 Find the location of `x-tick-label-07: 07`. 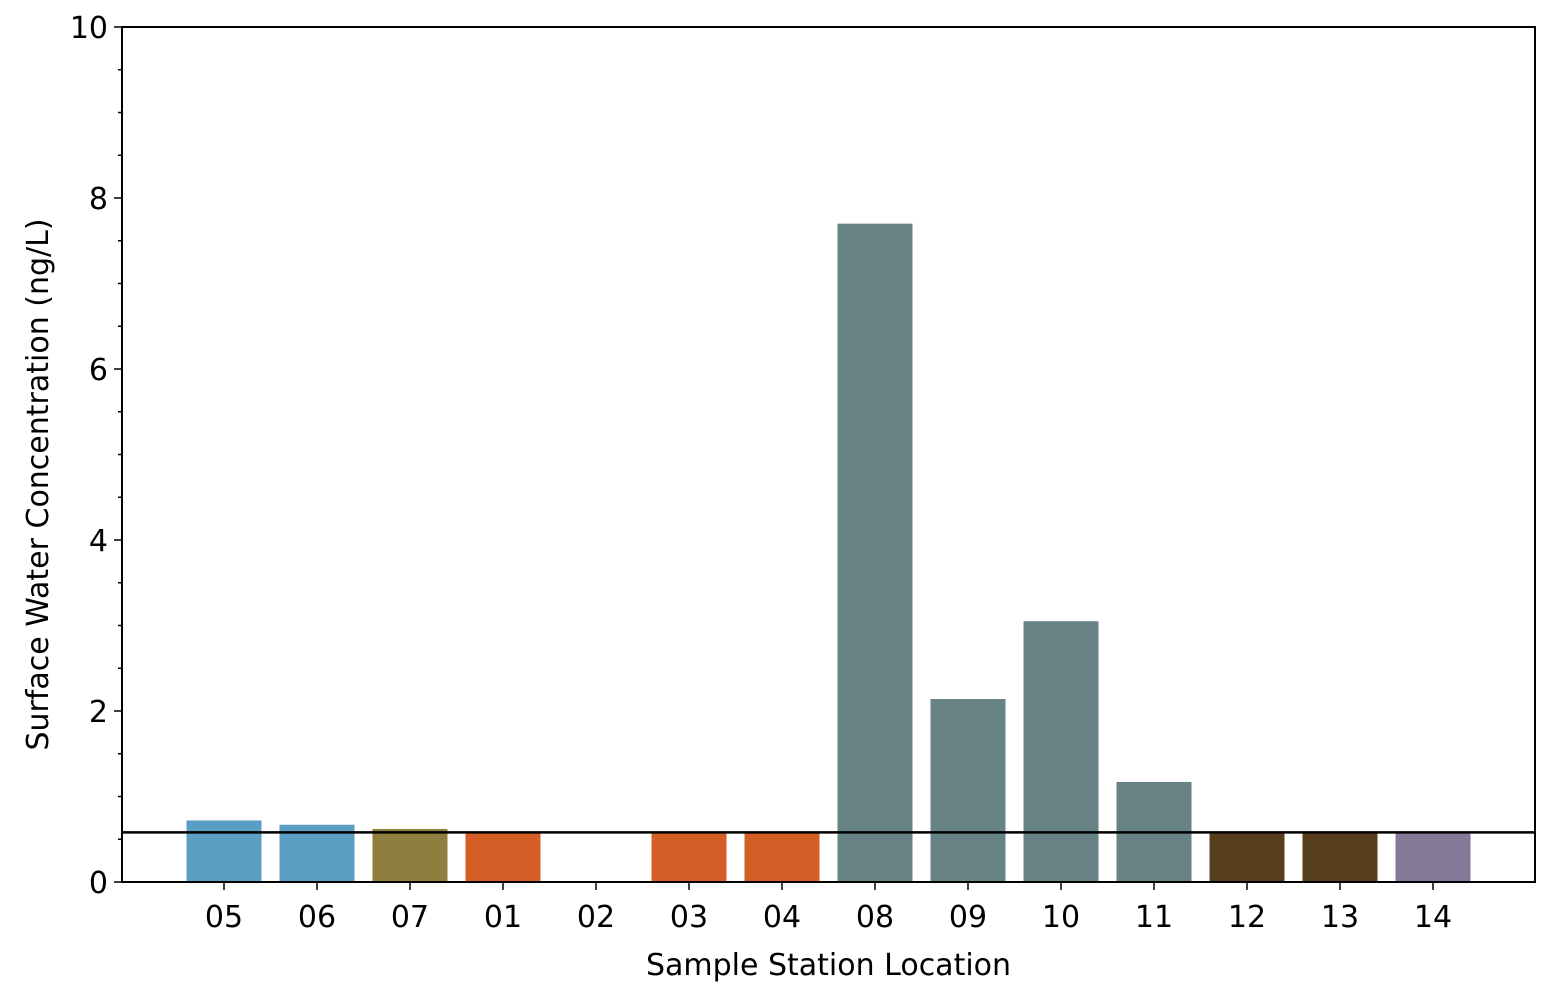

x-tick-label-07: 07 is located at coordinates (410, 917).